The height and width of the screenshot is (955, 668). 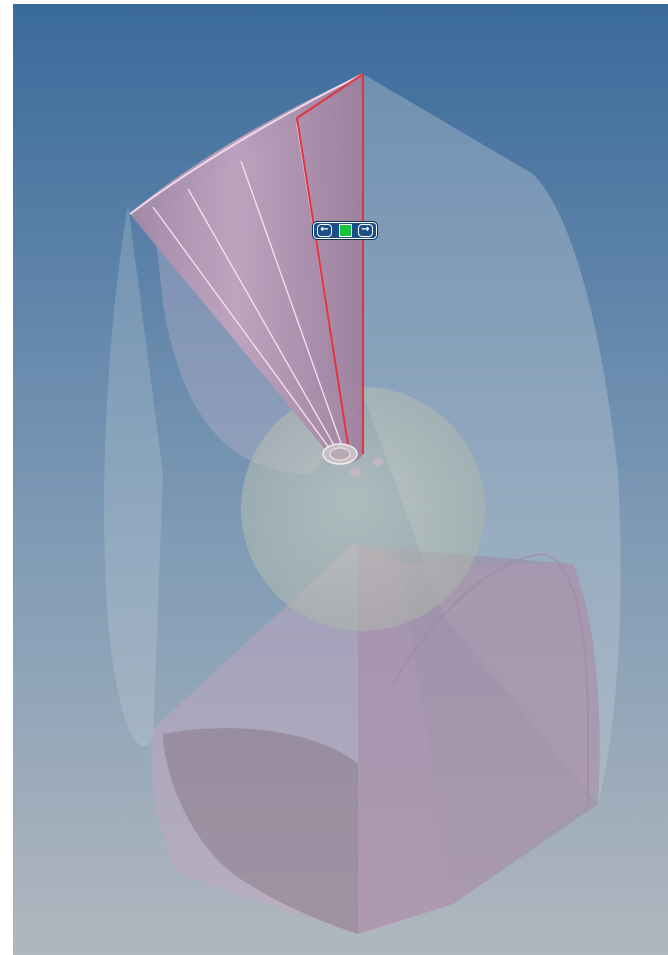 I want to click on top-cone-rim, so click(x=246, y=144).